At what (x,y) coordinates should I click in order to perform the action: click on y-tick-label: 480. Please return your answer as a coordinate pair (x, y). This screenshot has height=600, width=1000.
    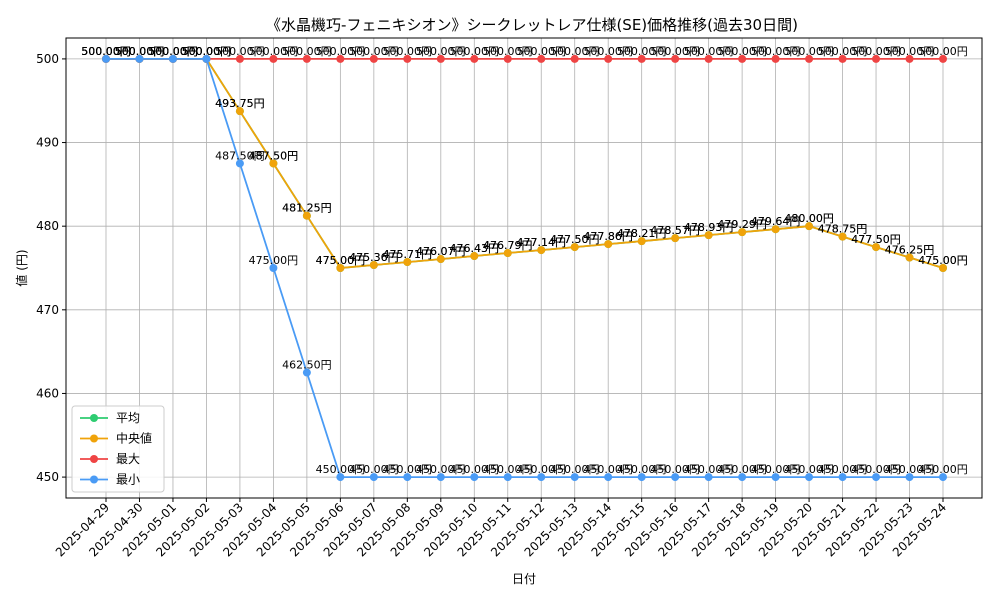
    Looking at the image, I should click on (47, 226).